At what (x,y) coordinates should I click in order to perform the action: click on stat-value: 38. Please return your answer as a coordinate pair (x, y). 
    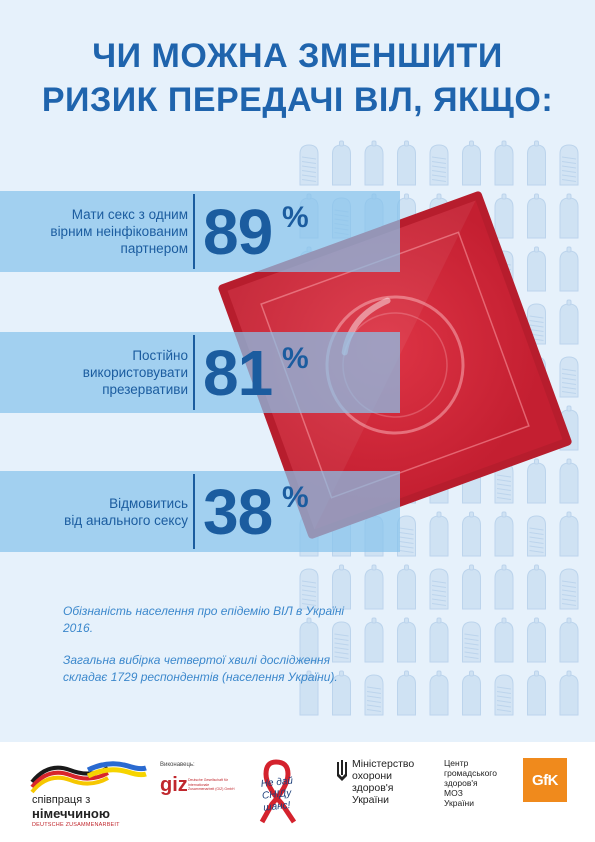
    Looking at the image, I should click on (238, 512).